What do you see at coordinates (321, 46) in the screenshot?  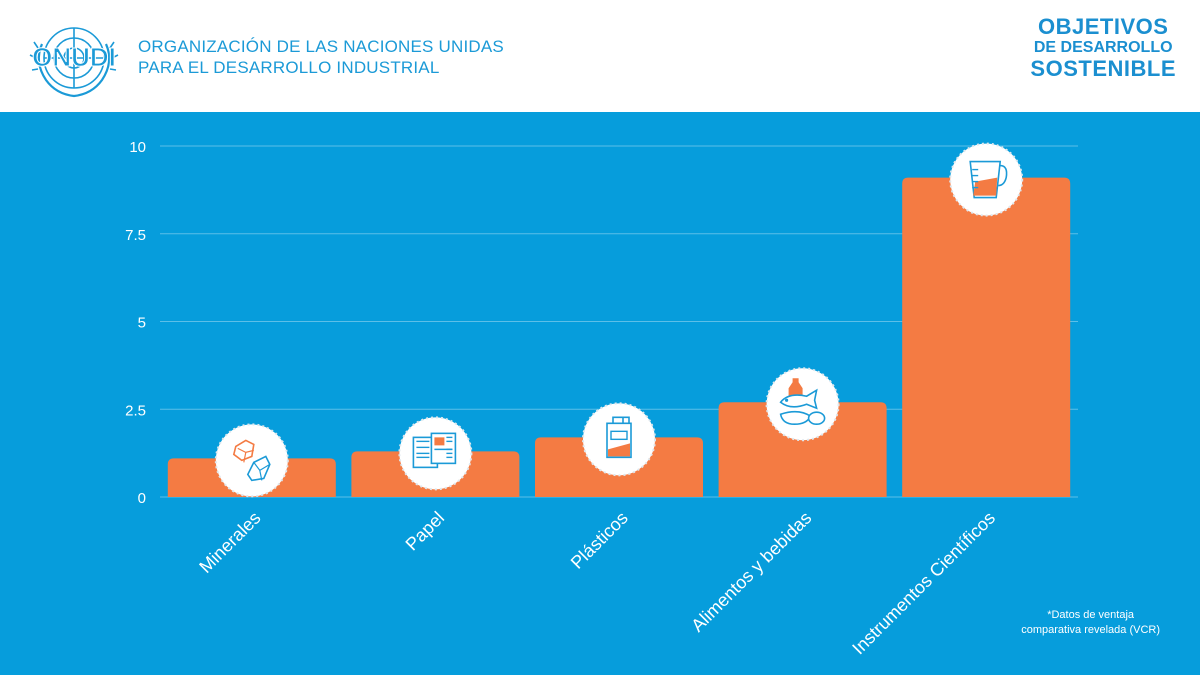 I see `org-name-line1: ORGANIZACIÓN DE LAS NACIONES UNIDAS` at bounding box center [321, 46].